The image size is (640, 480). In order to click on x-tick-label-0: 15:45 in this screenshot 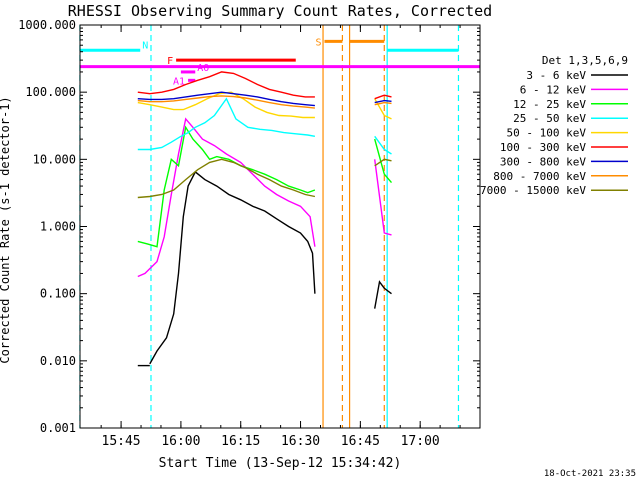, I will do `click(121, 441)`.